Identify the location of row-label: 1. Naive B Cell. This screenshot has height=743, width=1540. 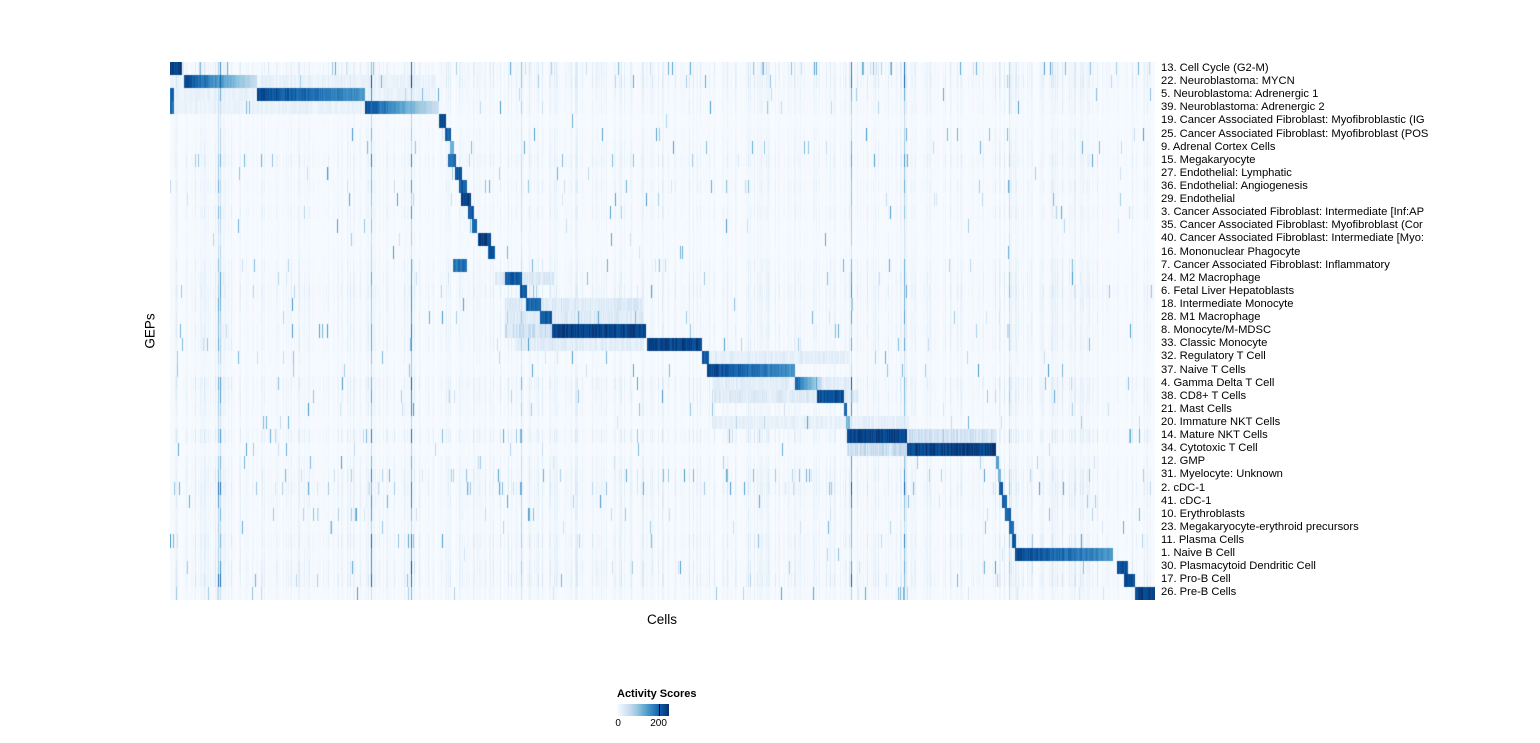
(1198, 553).